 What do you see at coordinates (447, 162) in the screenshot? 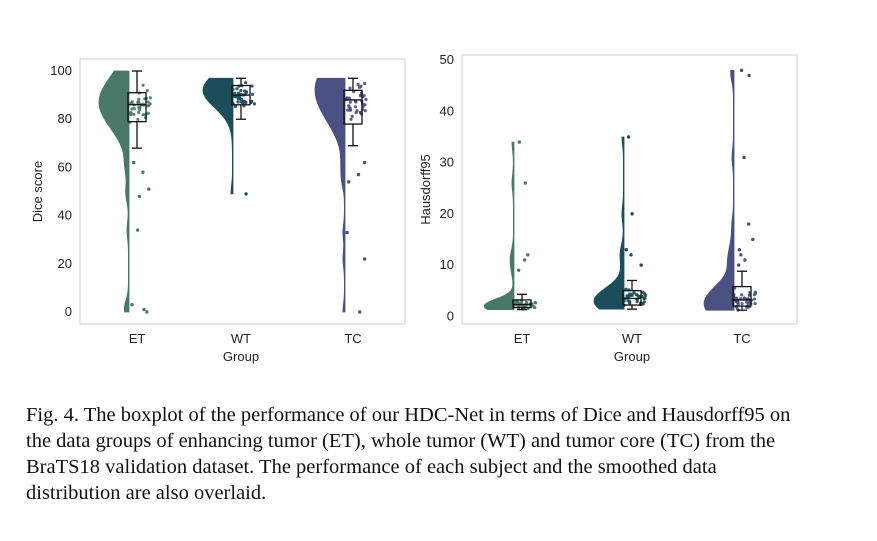
I see `y-tick-label: 30` at bounding box center [447, 162].